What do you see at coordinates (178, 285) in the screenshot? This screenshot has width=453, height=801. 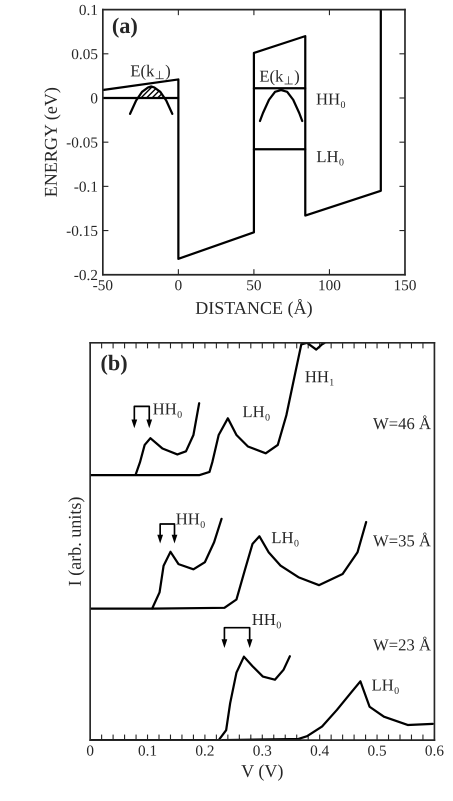 I see `x-tick-label: 0` at bounding box center [178, 285].